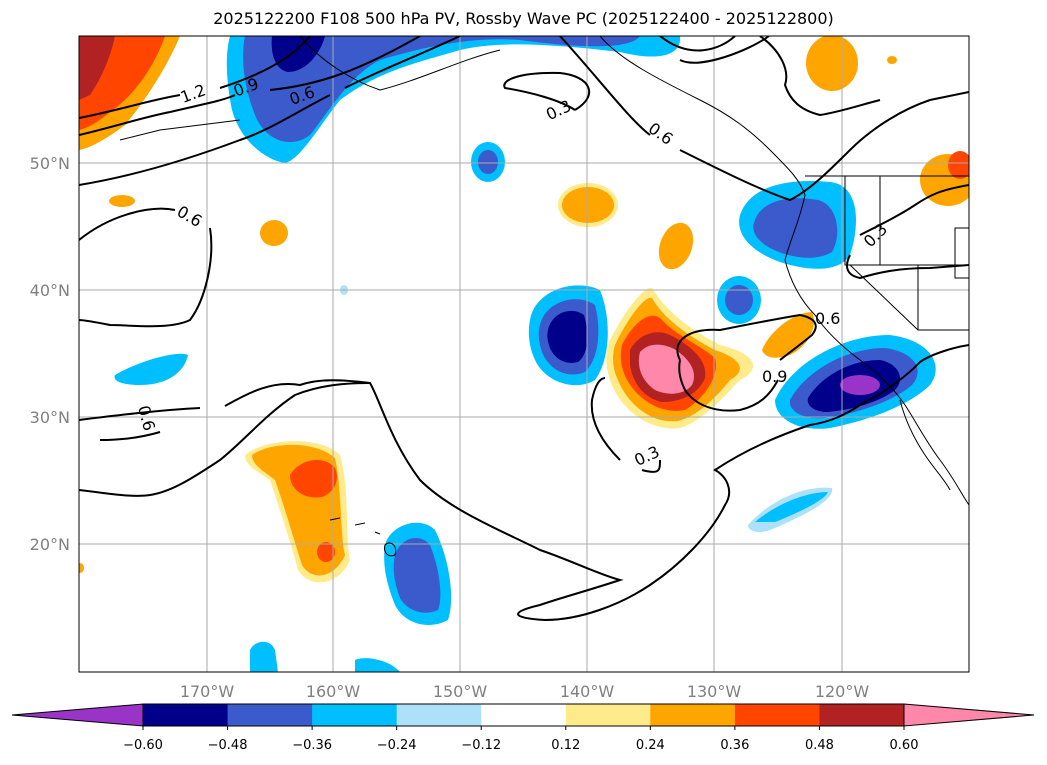  Describe the element at coordinates (734, 745) in the screenshot. I see `colorbar-tick-label: 0.36` at that location.